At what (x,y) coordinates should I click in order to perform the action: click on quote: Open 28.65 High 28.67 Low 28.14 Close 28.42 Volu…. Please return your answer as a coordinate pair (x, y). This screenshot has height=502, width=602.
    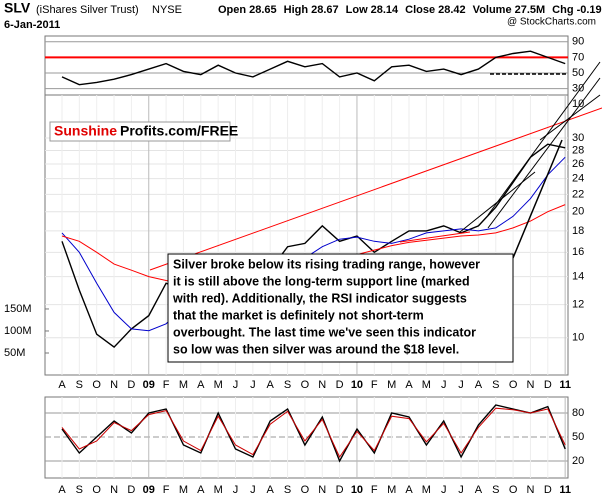
    Looking at the image, I should click on (410, 10).